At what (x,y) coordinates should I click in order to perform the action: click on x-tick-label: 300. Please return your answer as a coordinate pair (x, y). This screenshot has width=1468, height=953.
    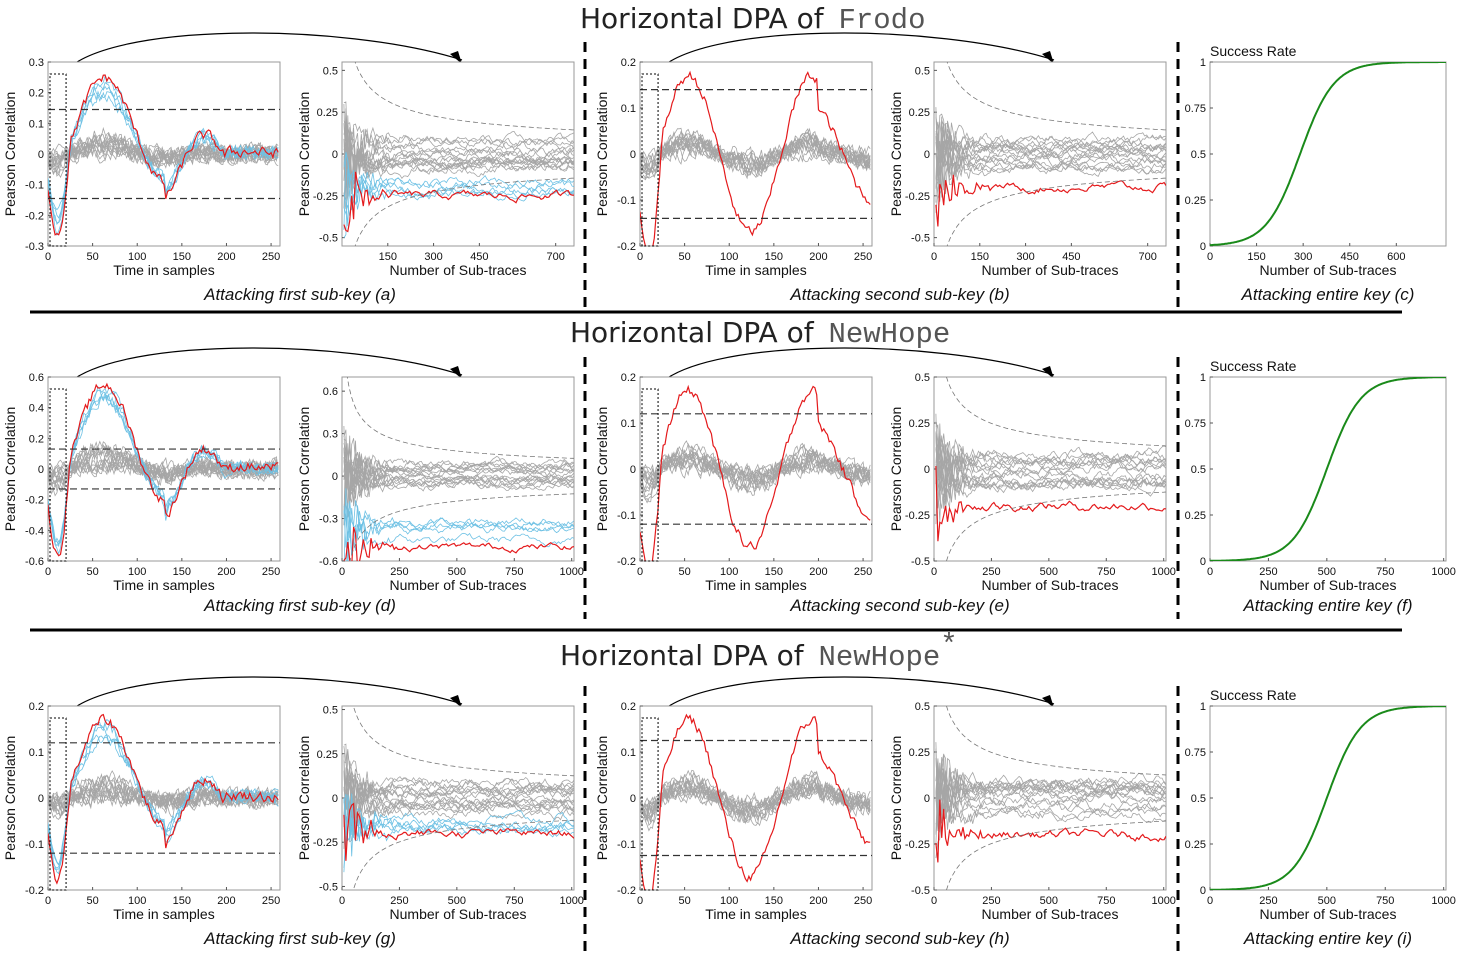
    Looking at the image, I should click on (433, 257).